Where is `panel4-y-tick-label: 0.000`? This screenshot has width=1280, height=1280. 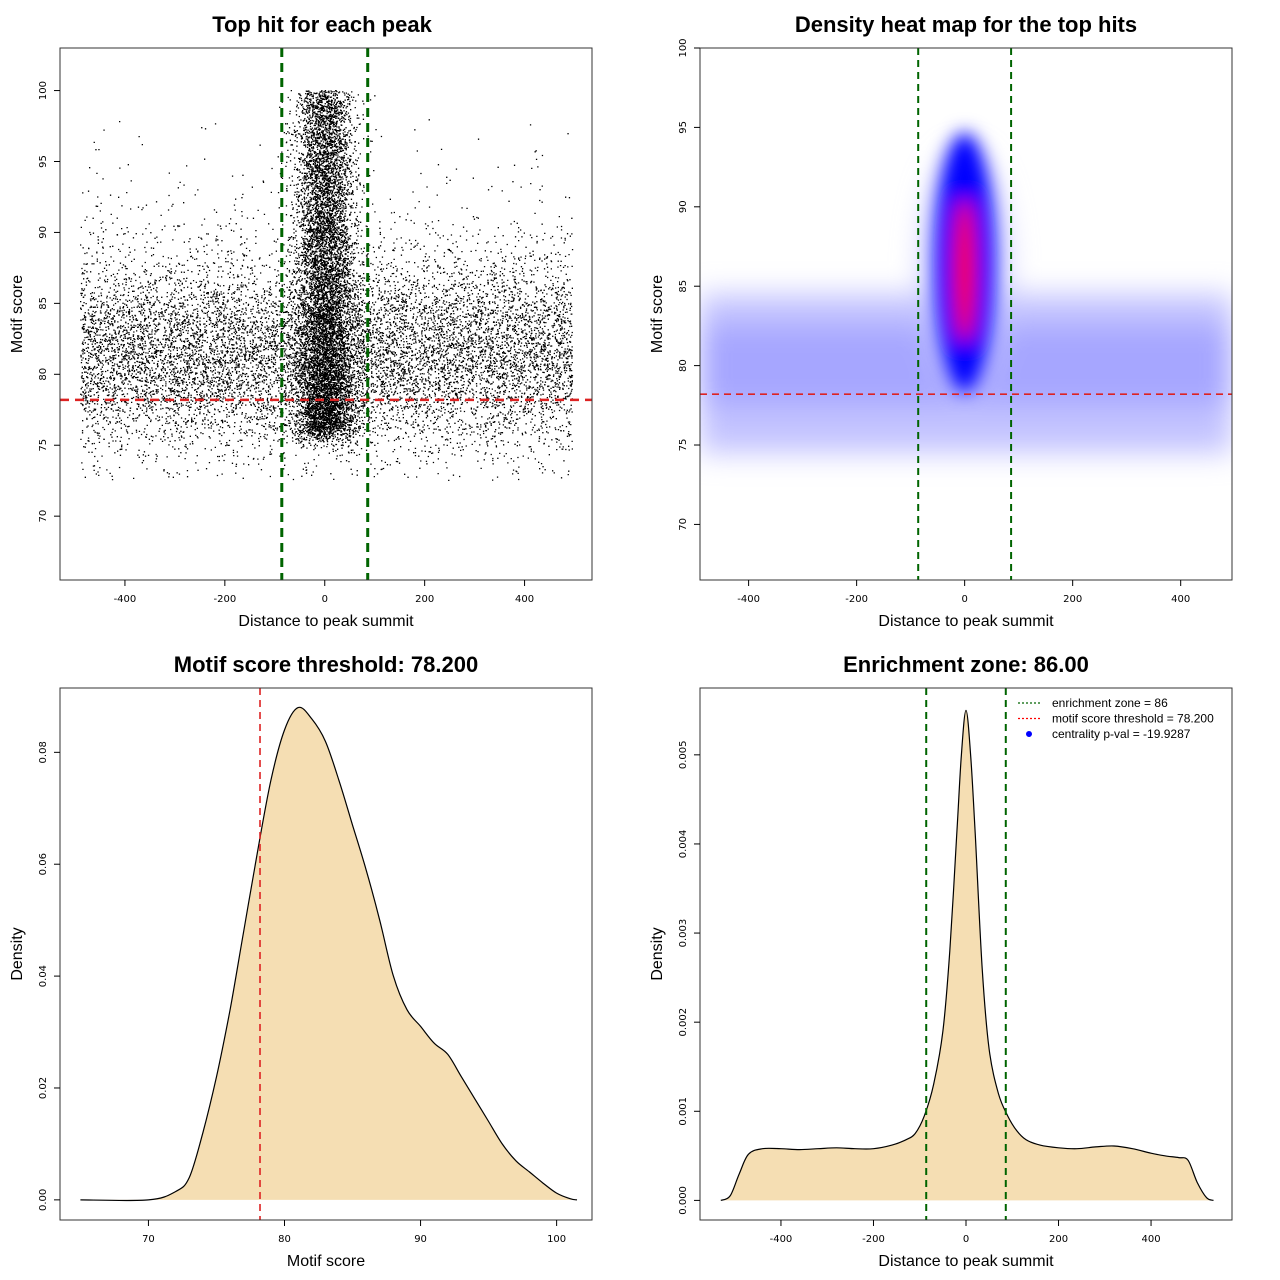
panel4-y-tick-label: 0.000 is located at coordinates (683, 1200).